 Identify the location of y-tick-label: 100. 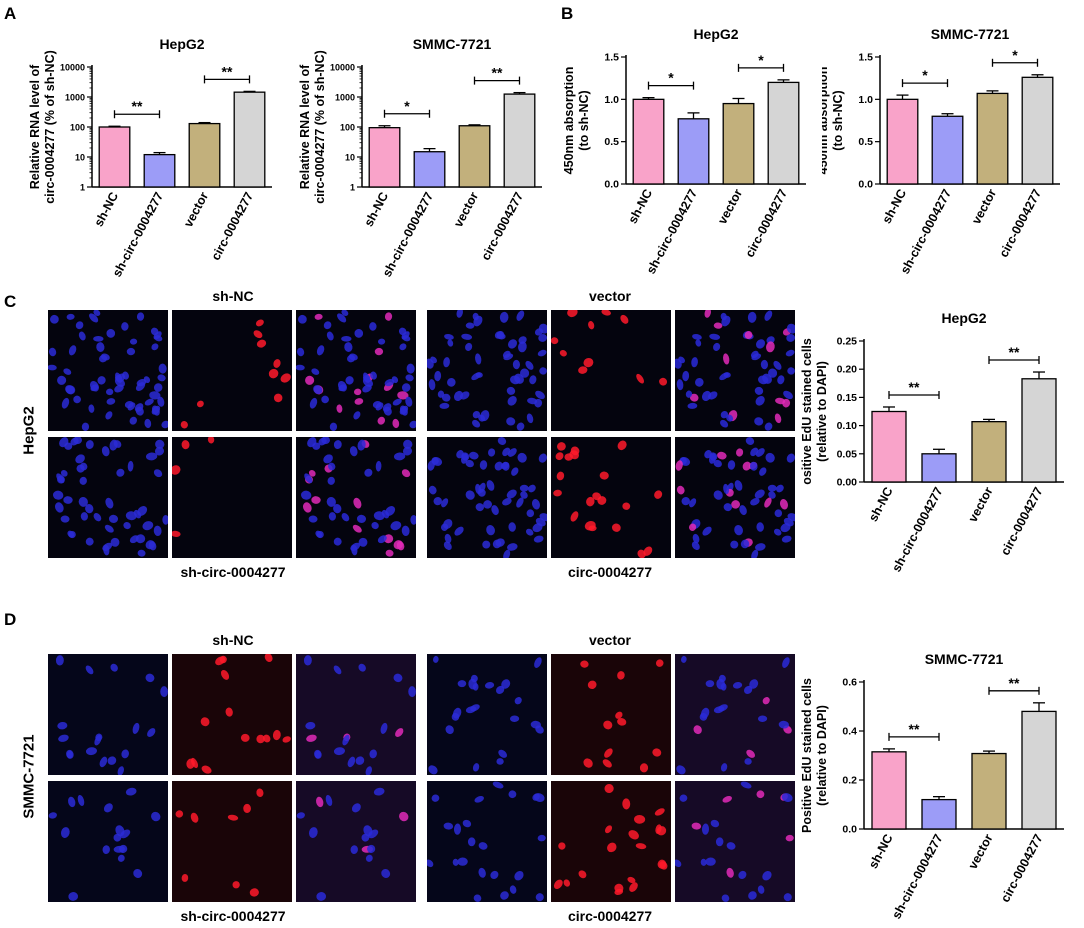
(77, 128).